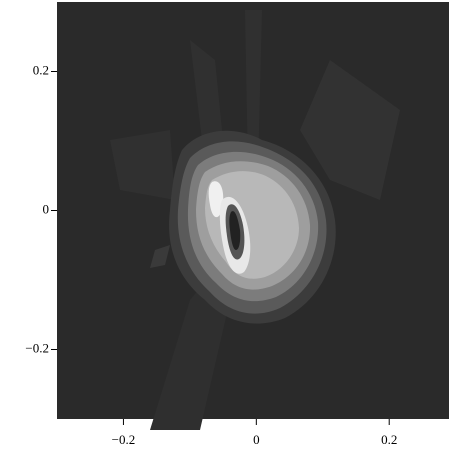 The height and width of the screenshot is (461, 451). I want to click on x-tick-label: 0.2, so click(389, 439).